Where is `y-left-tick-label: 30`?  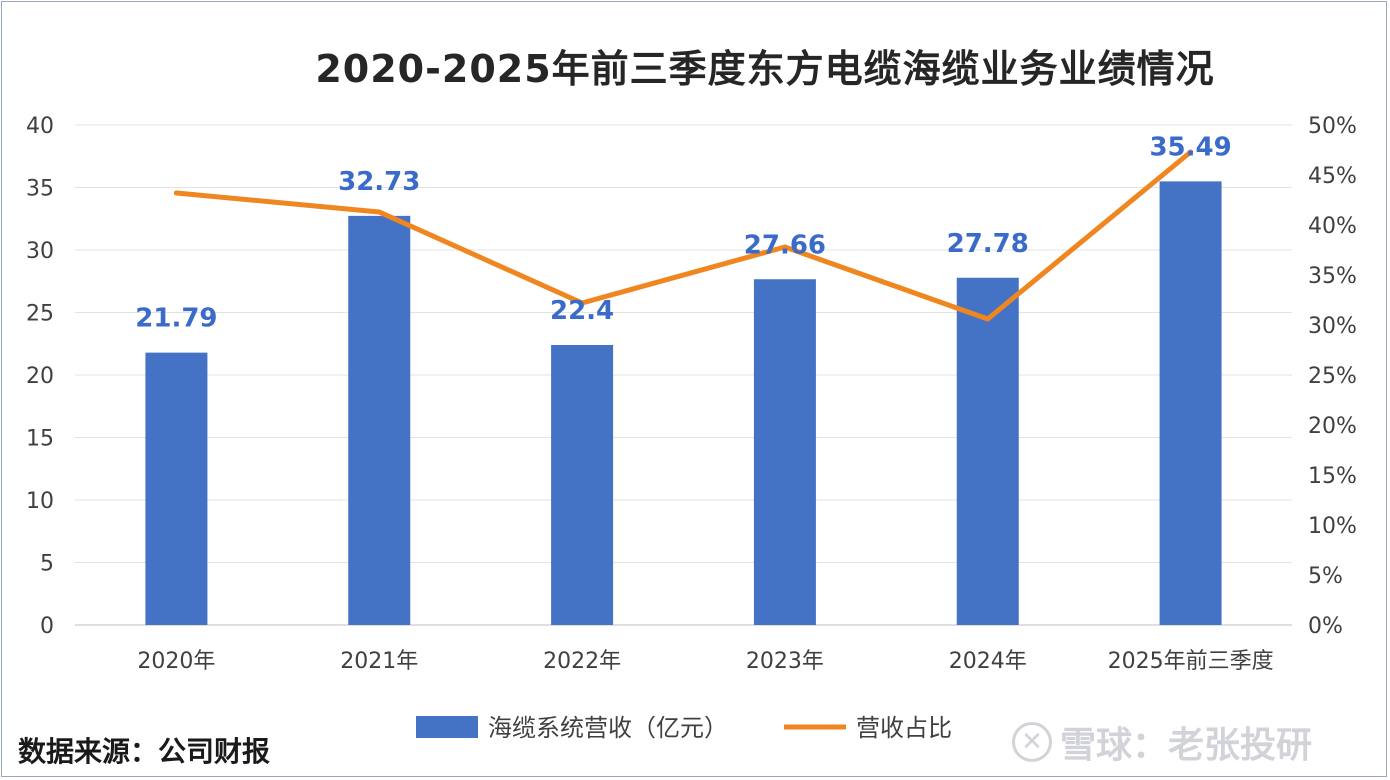
y-left-tick-label: 30 is located at coordinates (40, 251).